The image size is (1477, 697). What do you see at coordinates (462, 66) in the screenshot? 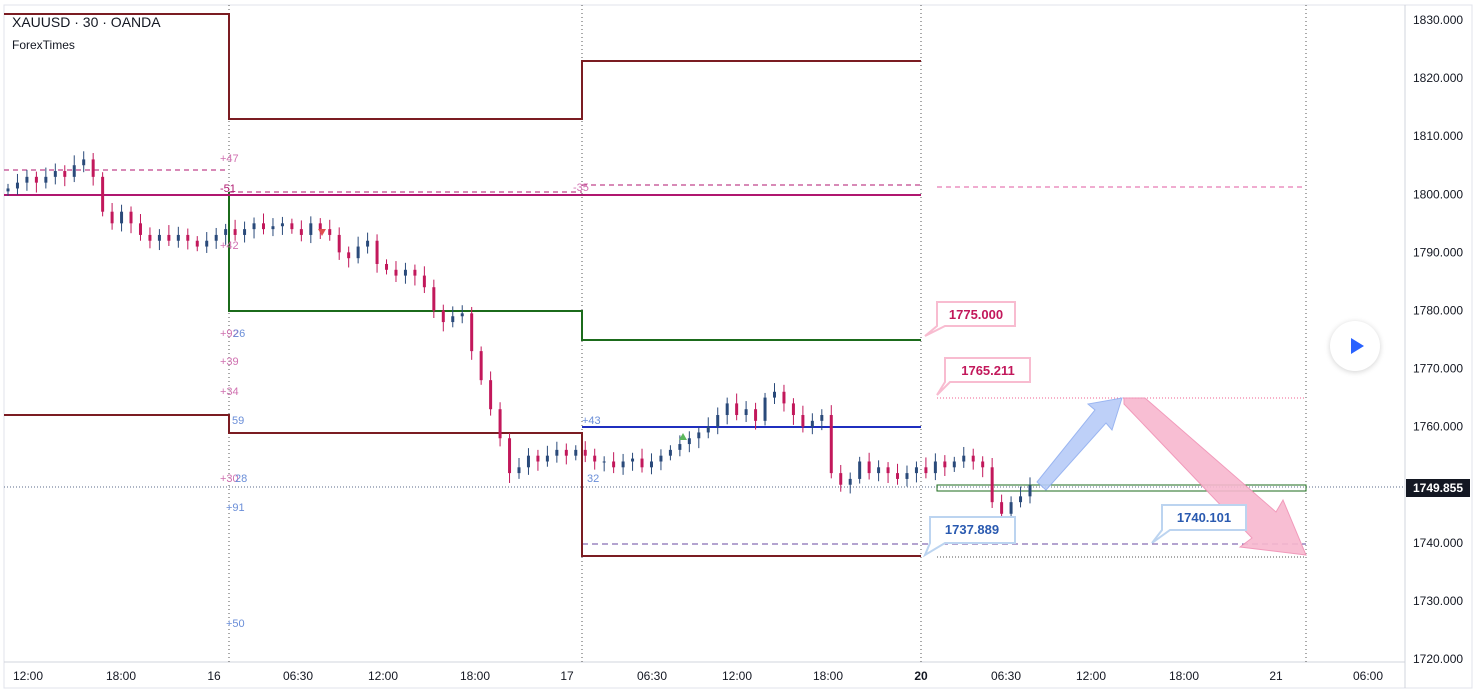
I see `maroon-step-upper` at bounding box center [462, 66].